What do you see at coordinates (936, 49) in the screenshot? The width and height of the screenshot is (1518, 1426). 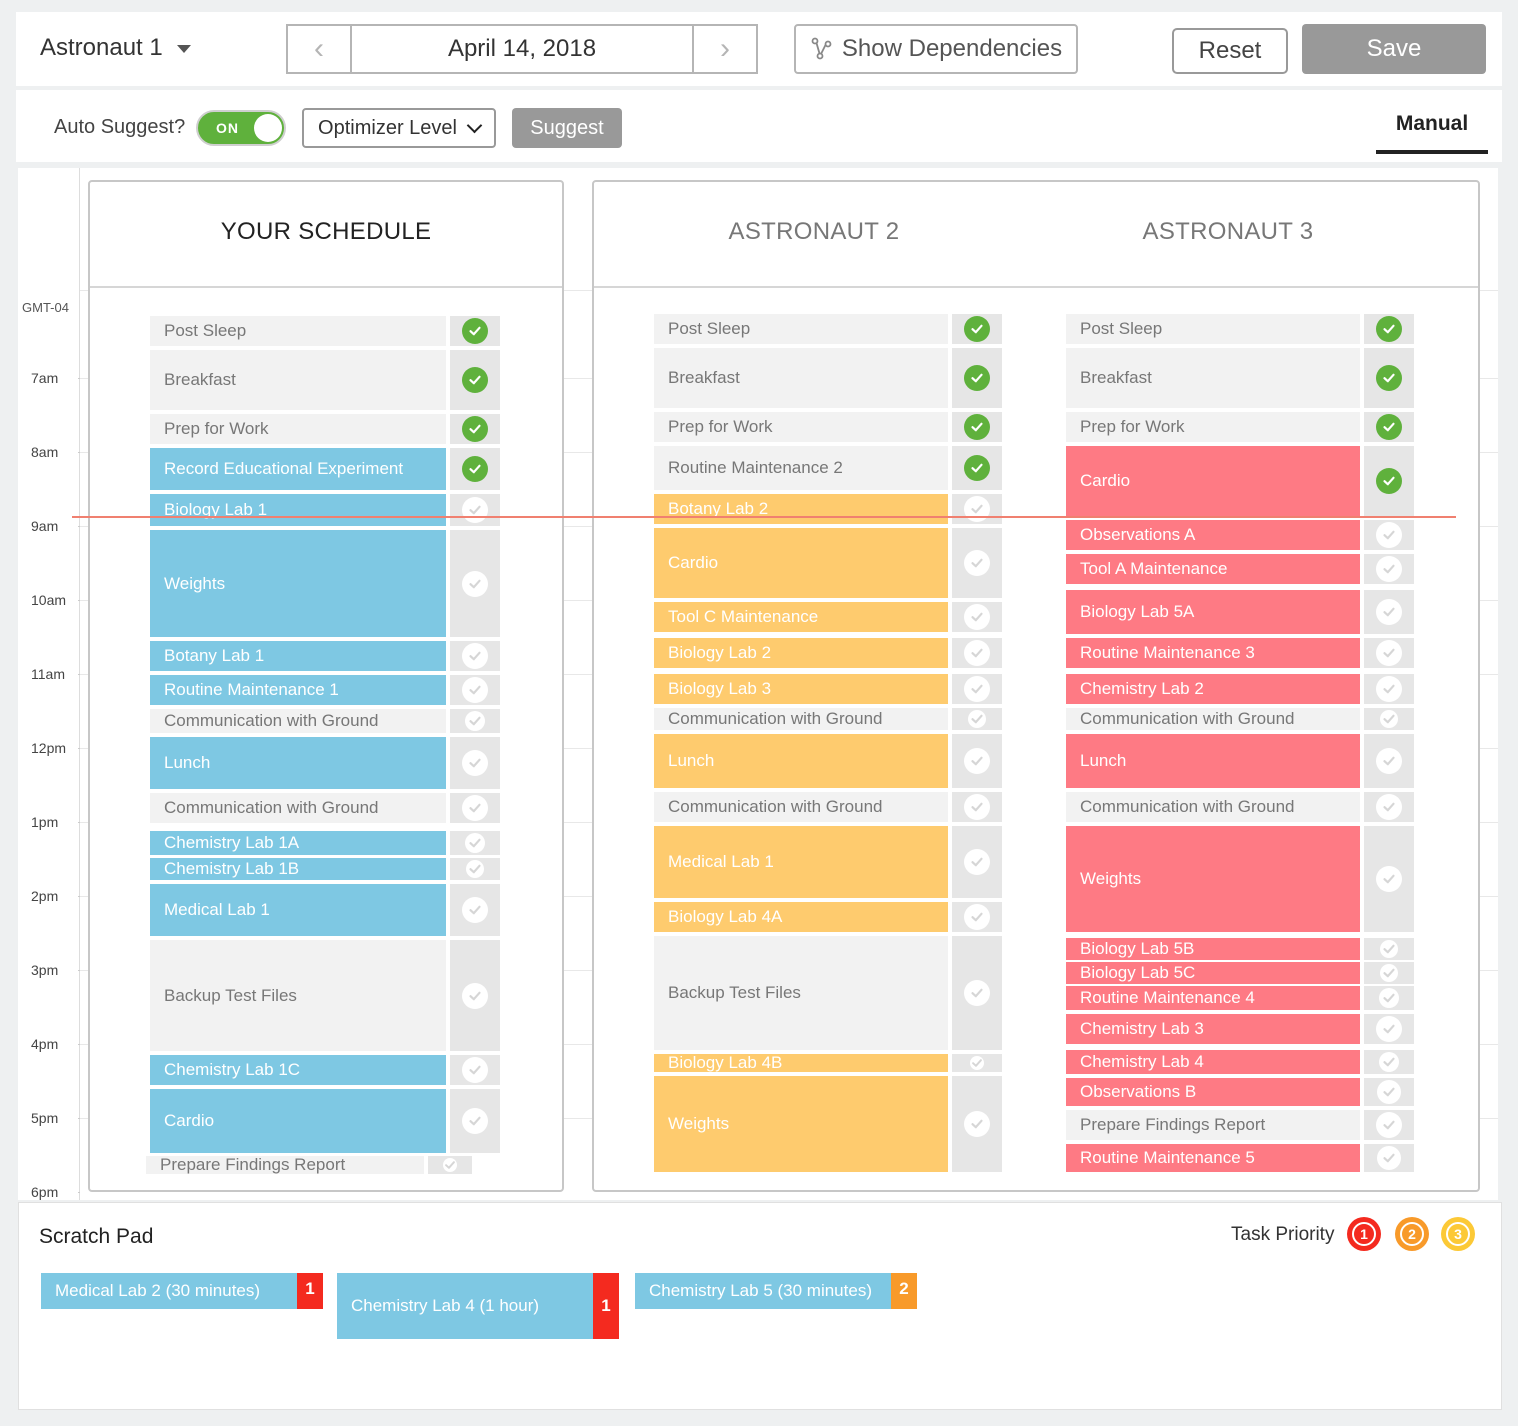 I see `show-dependencies-button: Show Dependencies` at bounding box center [936, 49].